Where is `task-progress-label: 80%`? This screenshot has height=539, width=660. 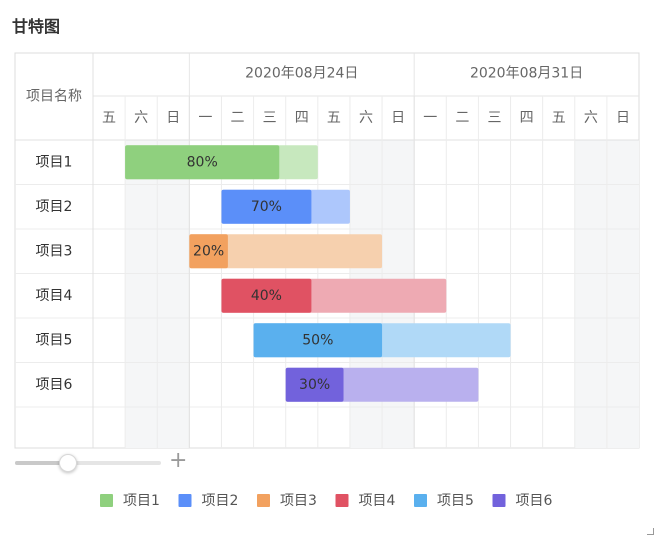
task-progress-label: 80% is located at coordinates (202, 162).